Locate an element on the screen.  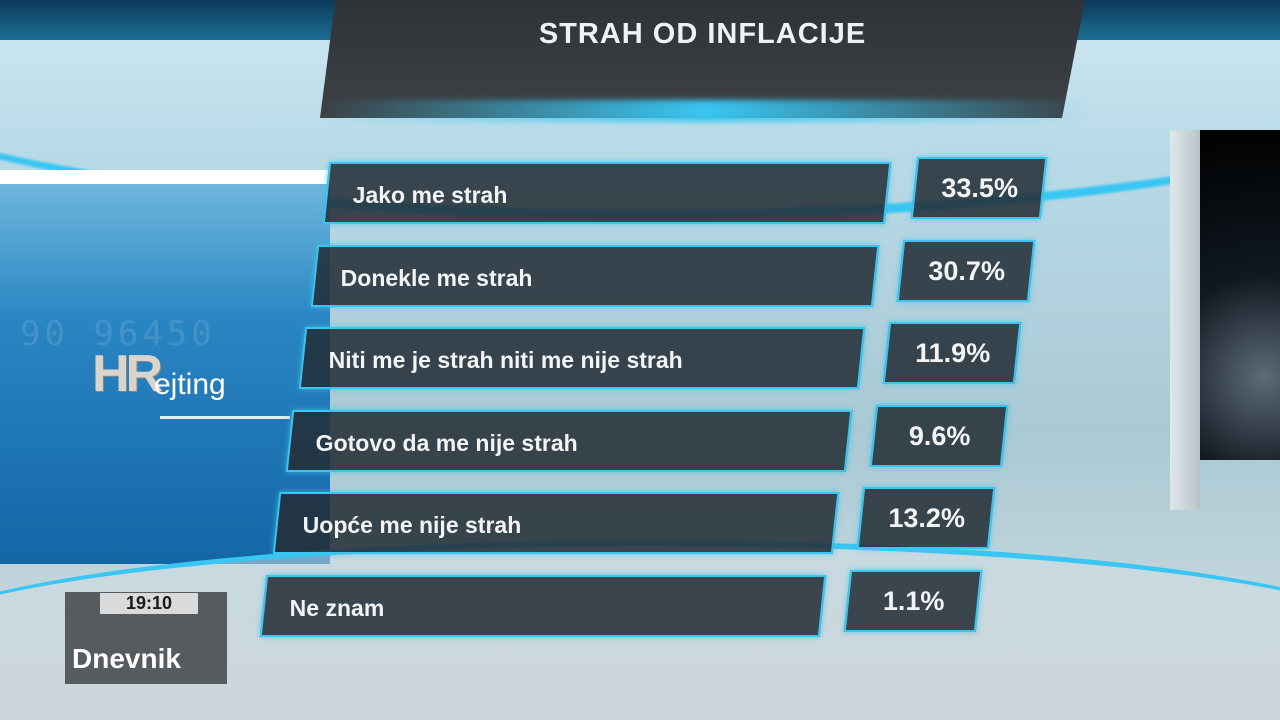
answer-text: Gotovo da me nije strah is located at coordinates (446, 443).